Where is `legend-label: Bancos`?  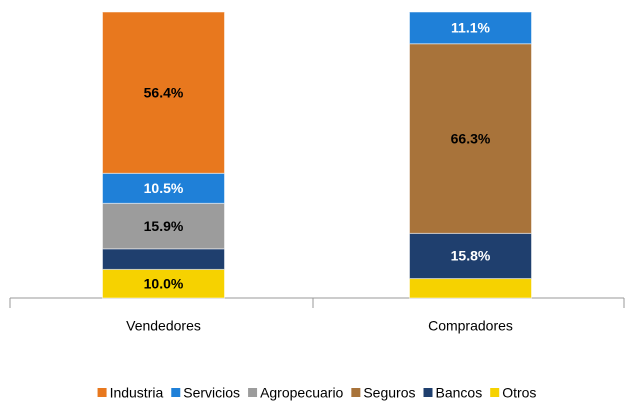 legend-label: Bancos is located at coordinates (459, 393).